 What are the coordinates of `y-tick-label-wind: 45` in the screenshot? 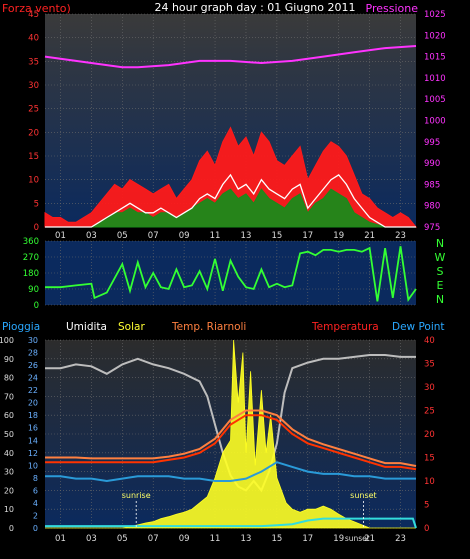 It's located at (33, 15).